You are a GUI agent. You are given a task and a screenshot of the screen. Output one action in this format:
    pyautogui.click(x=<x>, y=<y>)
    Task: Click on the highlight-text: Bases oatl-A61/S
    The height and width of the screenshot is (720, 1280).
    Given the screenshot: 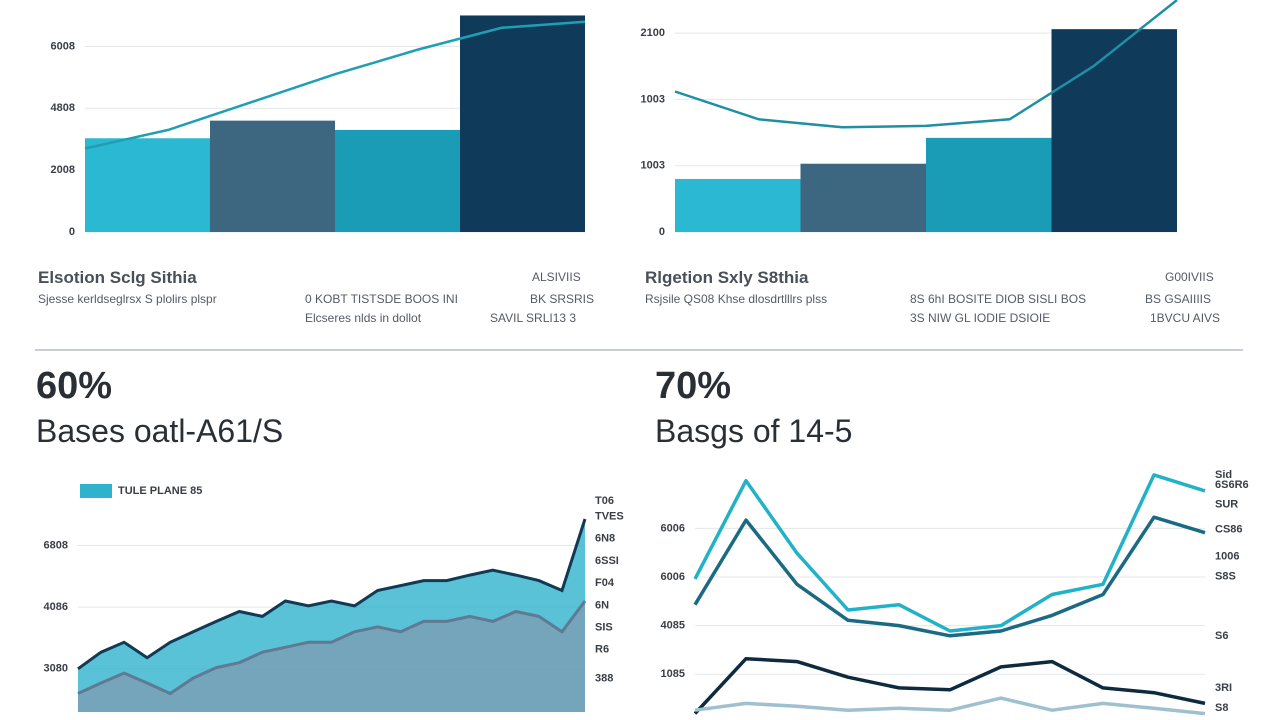 What is the action you would take?
    pyautogui.click(x=160, y=431)
    